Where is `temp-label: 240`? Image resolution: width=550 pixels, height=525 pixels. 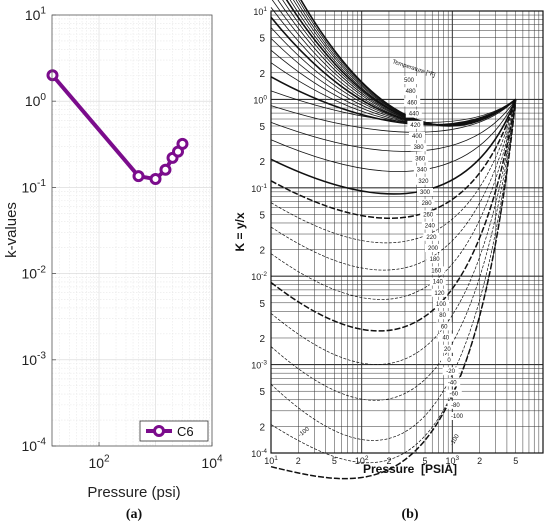
temp-label: 240 is located at coordinates (430, 227).